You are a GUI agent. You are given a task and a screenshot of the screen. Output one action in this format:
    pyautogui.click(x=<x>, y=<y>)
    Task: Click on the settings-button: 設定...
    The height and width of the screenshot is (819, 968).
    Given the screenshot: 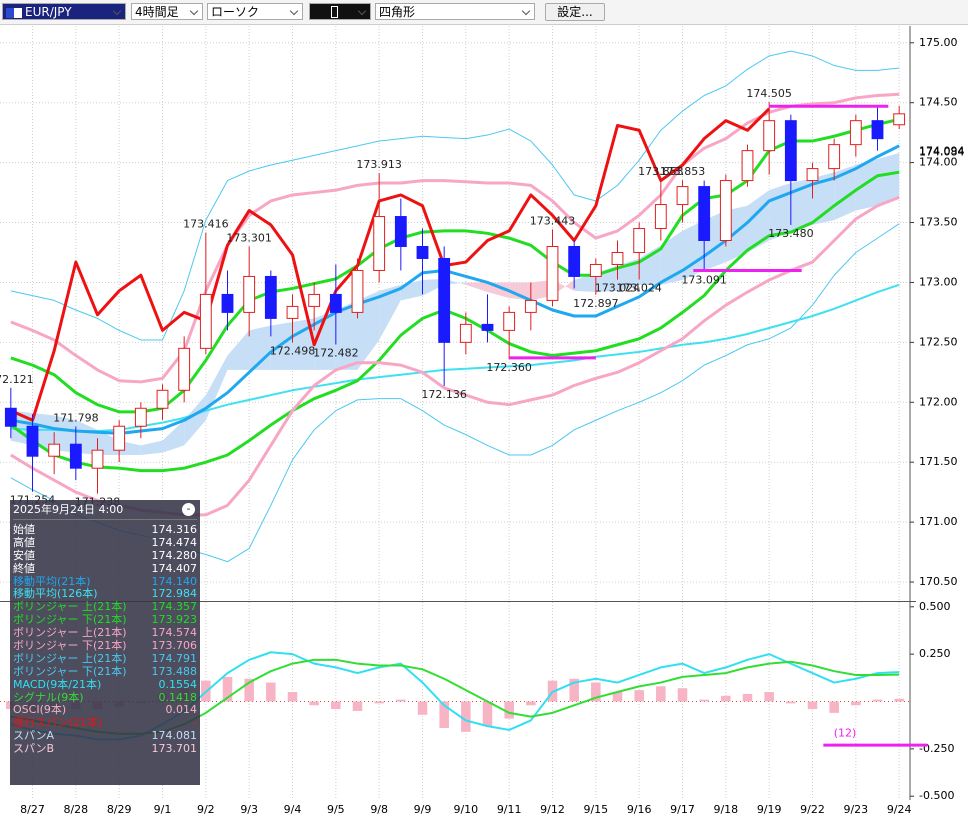 What is the action you would take?
    pyautogui.click(x=575, y=12)
    